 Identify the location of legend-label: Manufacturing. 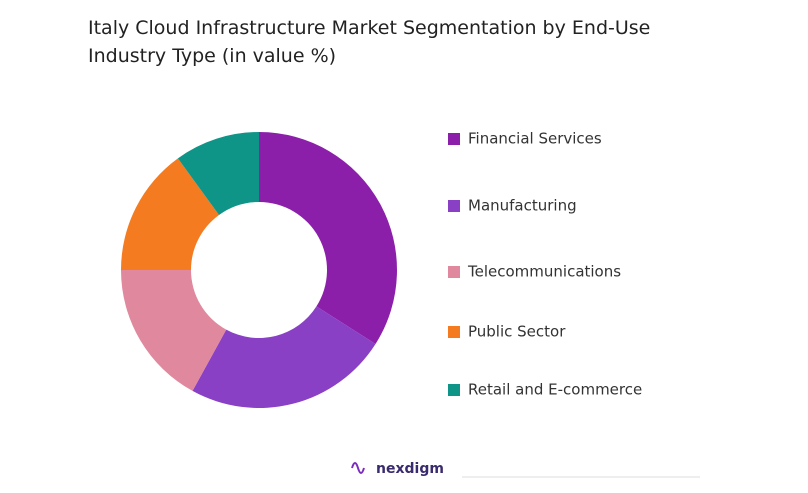
(522, 206).